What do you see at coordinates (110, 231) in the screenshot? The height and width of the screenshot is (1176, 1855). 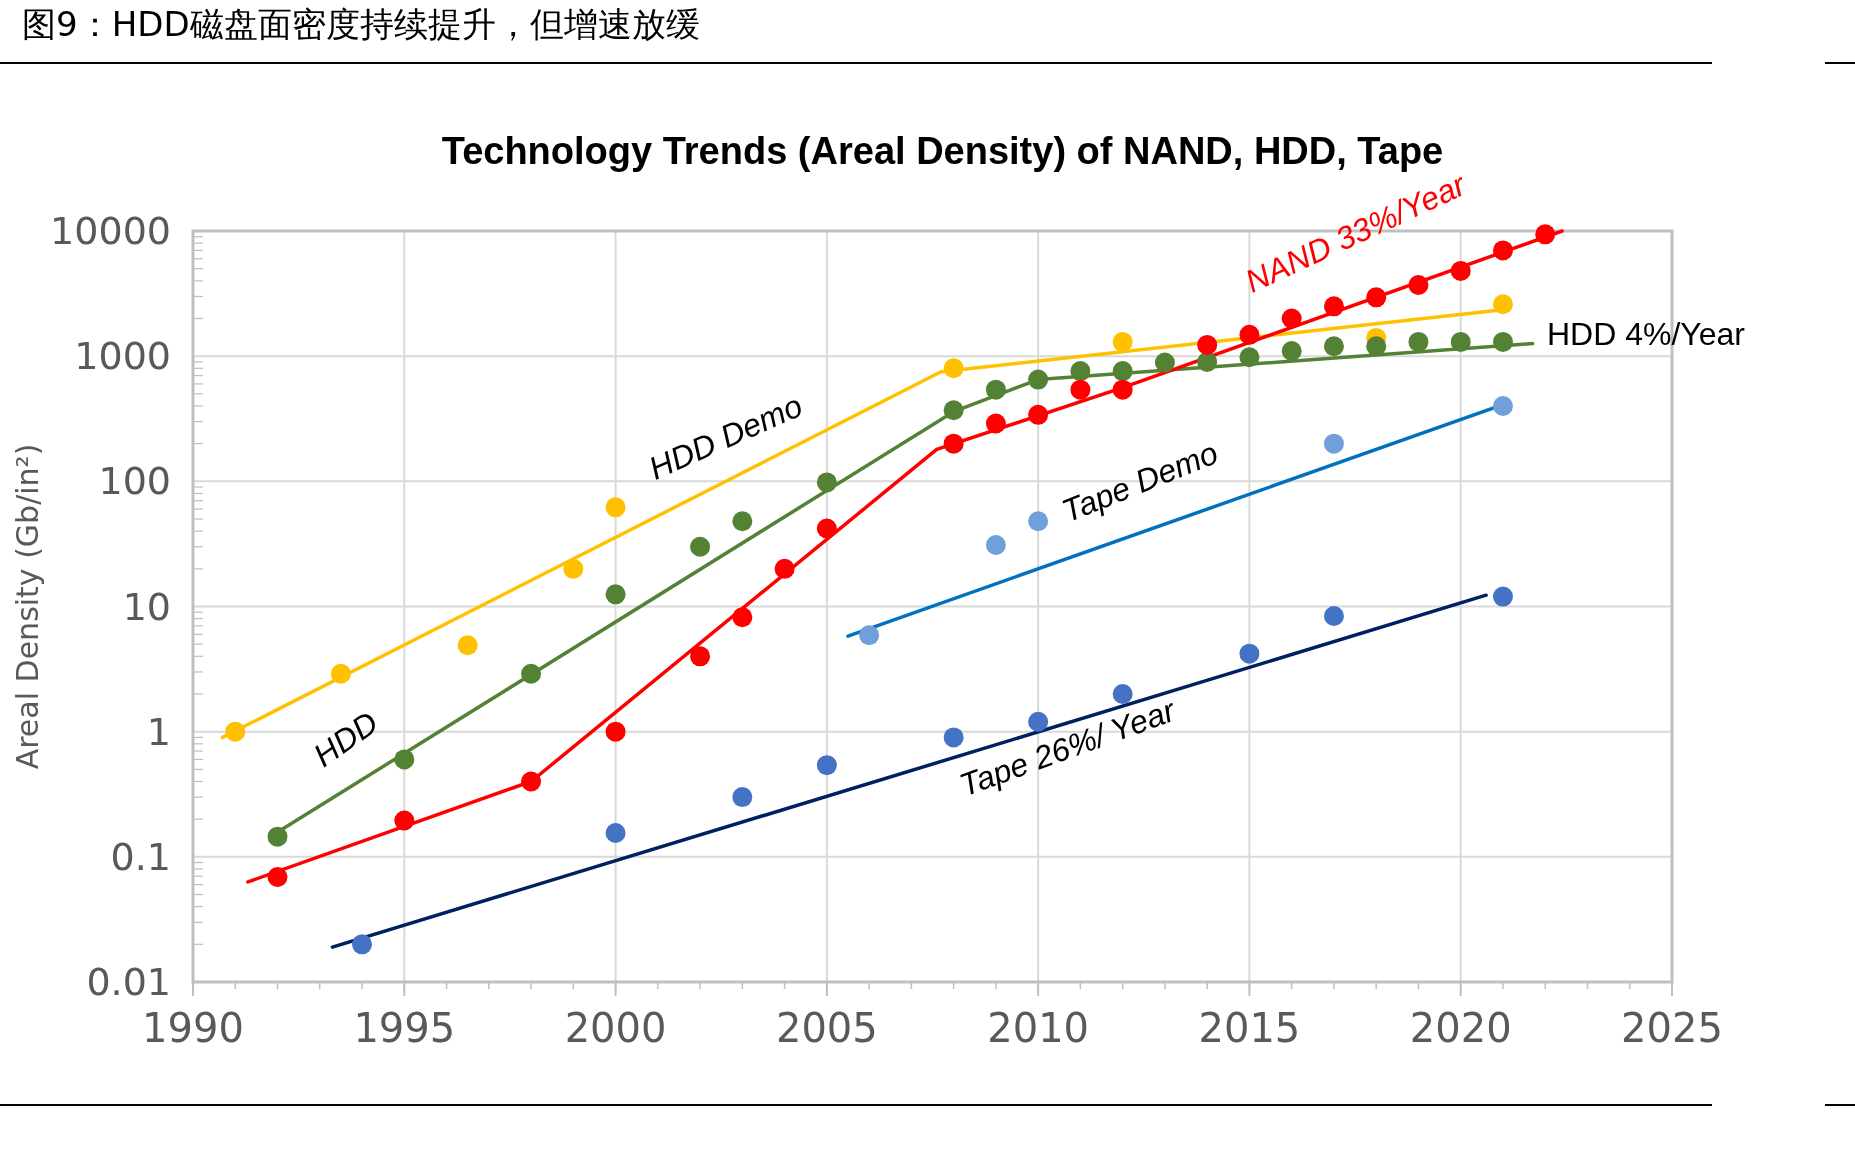 I see `y-tick-label: 10000` at bounding box center [110, 231].